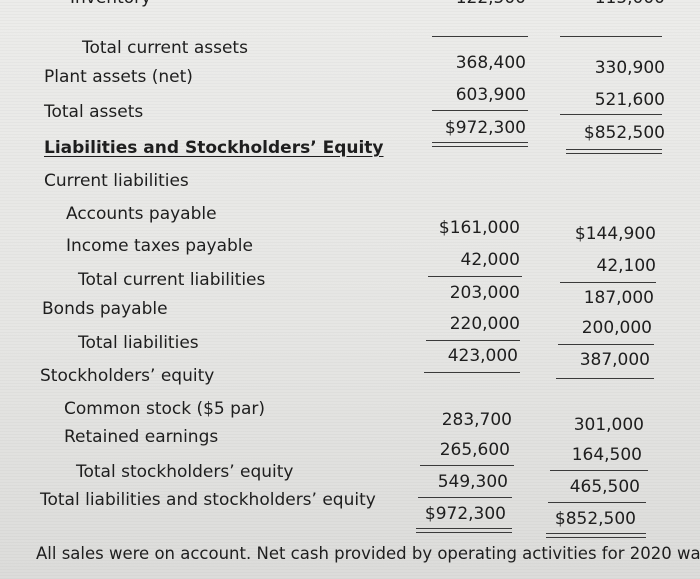 Image resolution: width=700 pixels, height=579 pixels. What do you see at coordinates (164, 409) in the screenshot?
I see `row-label-common-stock: Common stock ($5 par)` at bounding box center [164, 409].